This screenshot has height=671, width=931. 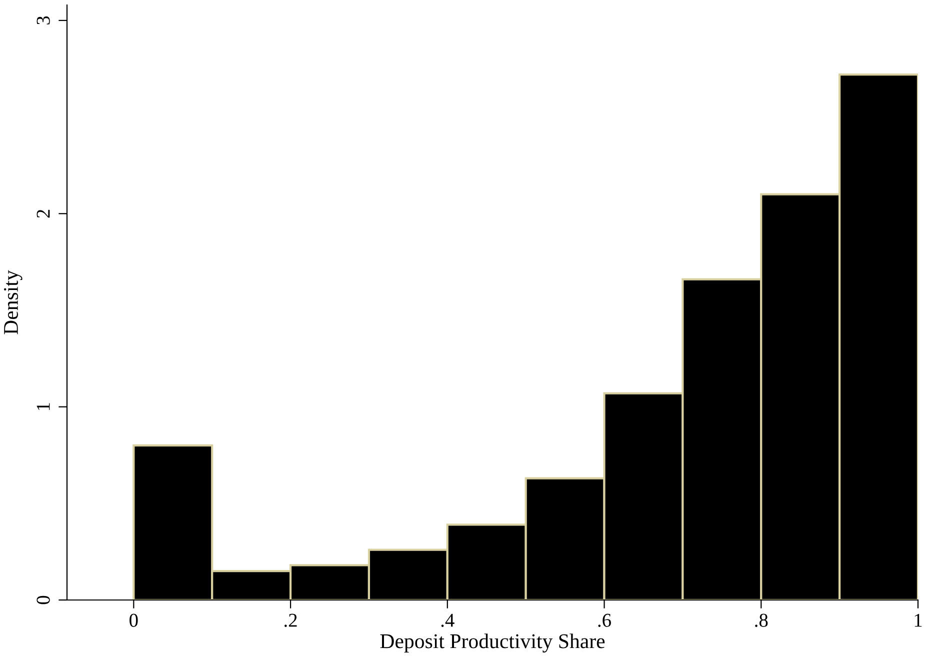 I want to click on x-tick-label: .8, so click(x=761, y=620).